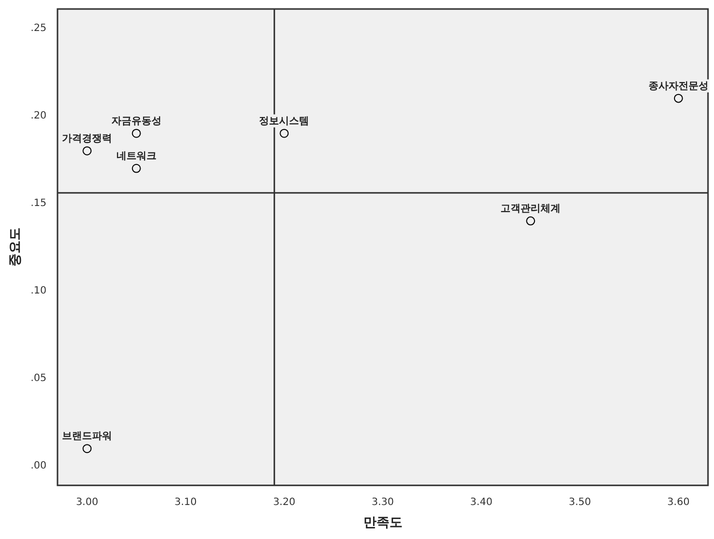 The width and height of the screenshot is (714, 539). What do you see at coordinates (87, 138) in the screenshot?
I see `annotation: 가격경쟁력` at bounding box center [87, 138].